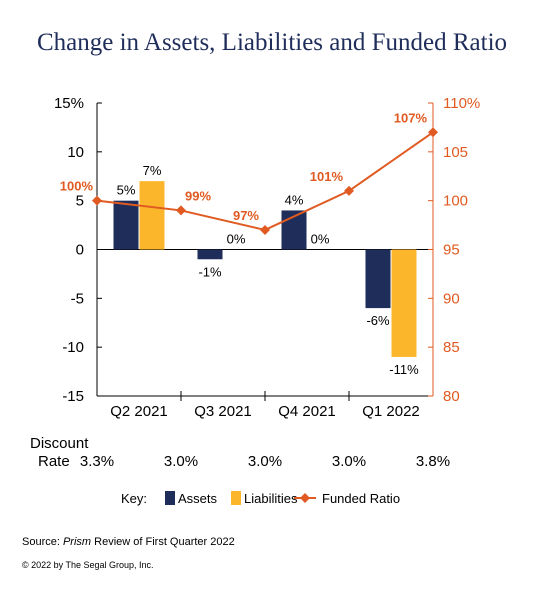  I want to click on funded-ratio-label: 101%, so click(327, 176).